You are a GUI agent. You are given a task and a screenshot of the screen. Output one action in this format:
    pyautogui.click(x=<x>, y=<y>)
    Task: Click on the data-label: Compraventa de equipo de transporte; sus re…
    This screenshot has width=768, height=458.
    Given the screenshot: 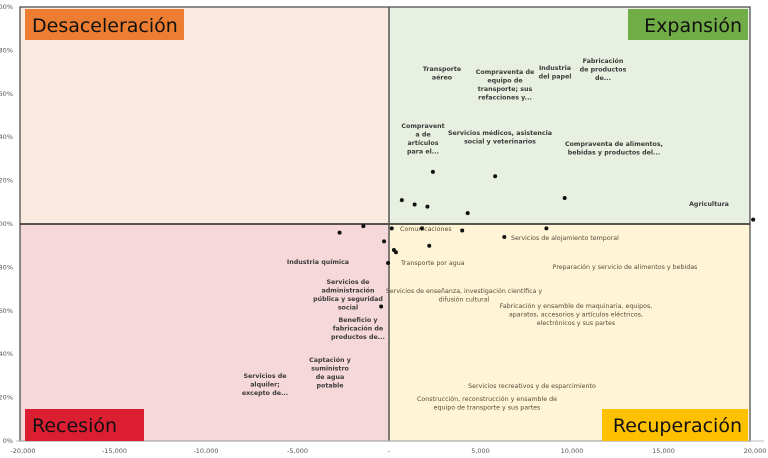 What is the action you would take?
    pyautogui.click(x=505, y=85)
    